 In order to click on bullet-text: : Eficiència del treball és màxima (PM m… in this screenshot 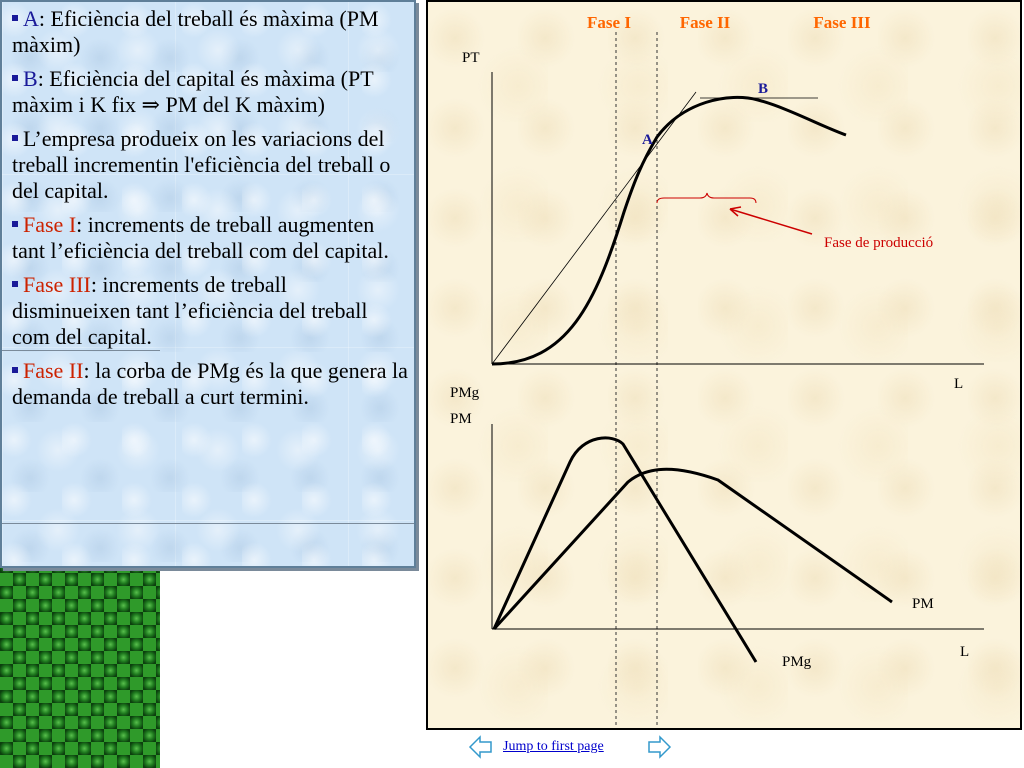, I will do `click(195, 31)`.